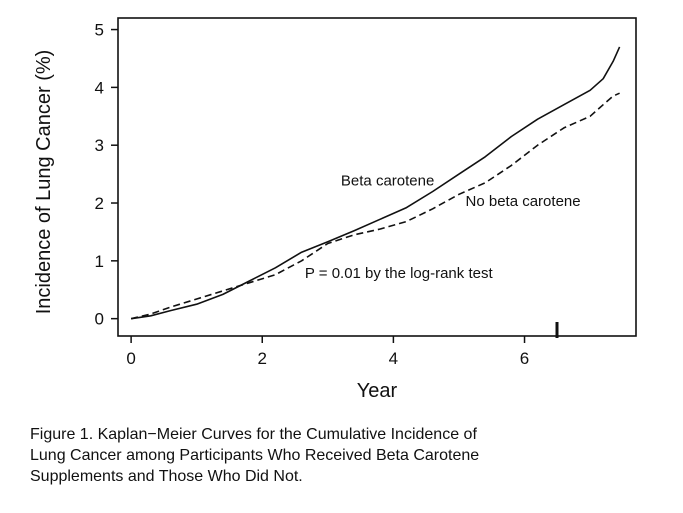  What do you see at coordinates (166, 476) in the screenshot?
I see `caption-line-3: Supplements and Those Who Did Not.` at bounding box center [166, 476].